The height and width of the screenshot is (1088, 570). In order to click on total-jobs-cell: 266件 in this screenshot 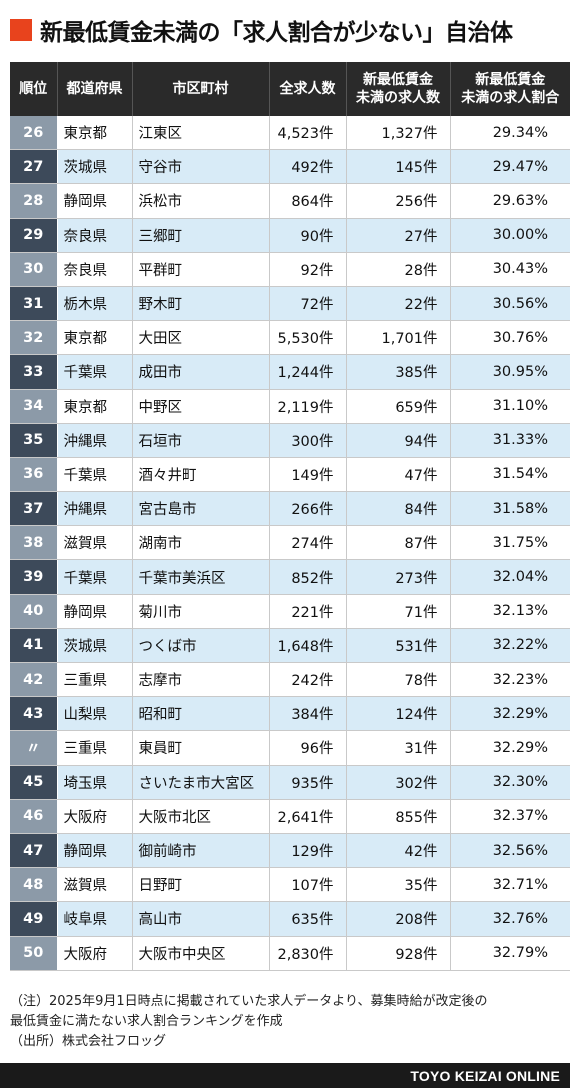, I will do `click(308, 509)`.